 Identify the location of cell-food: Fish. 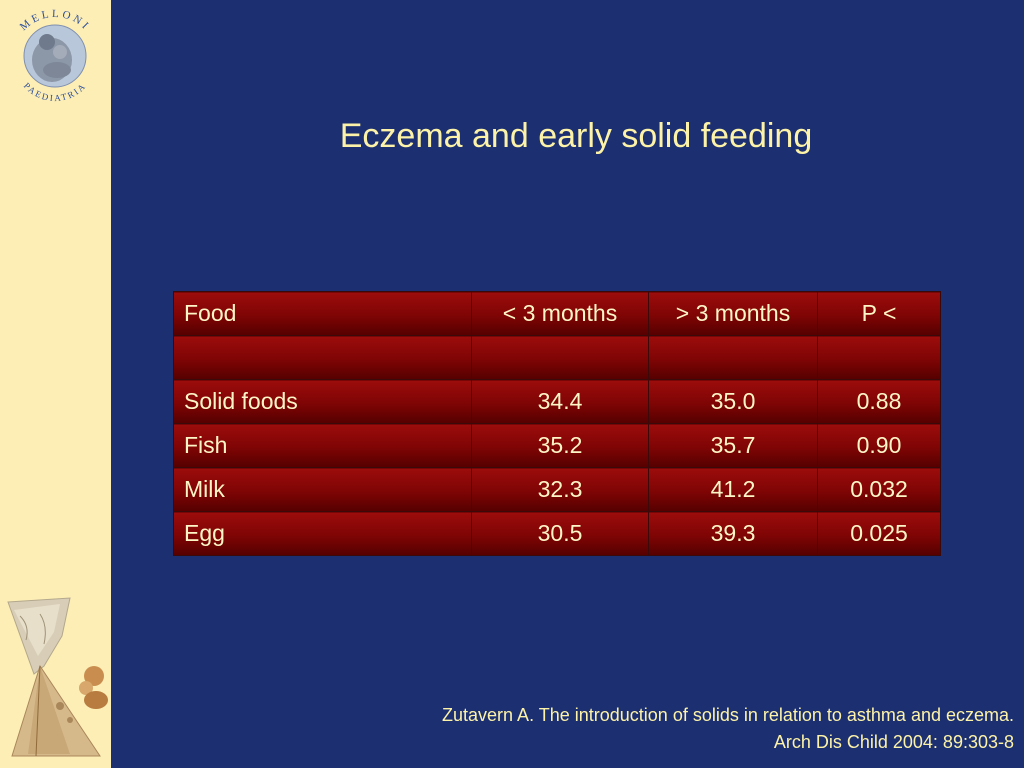
(322, 445).